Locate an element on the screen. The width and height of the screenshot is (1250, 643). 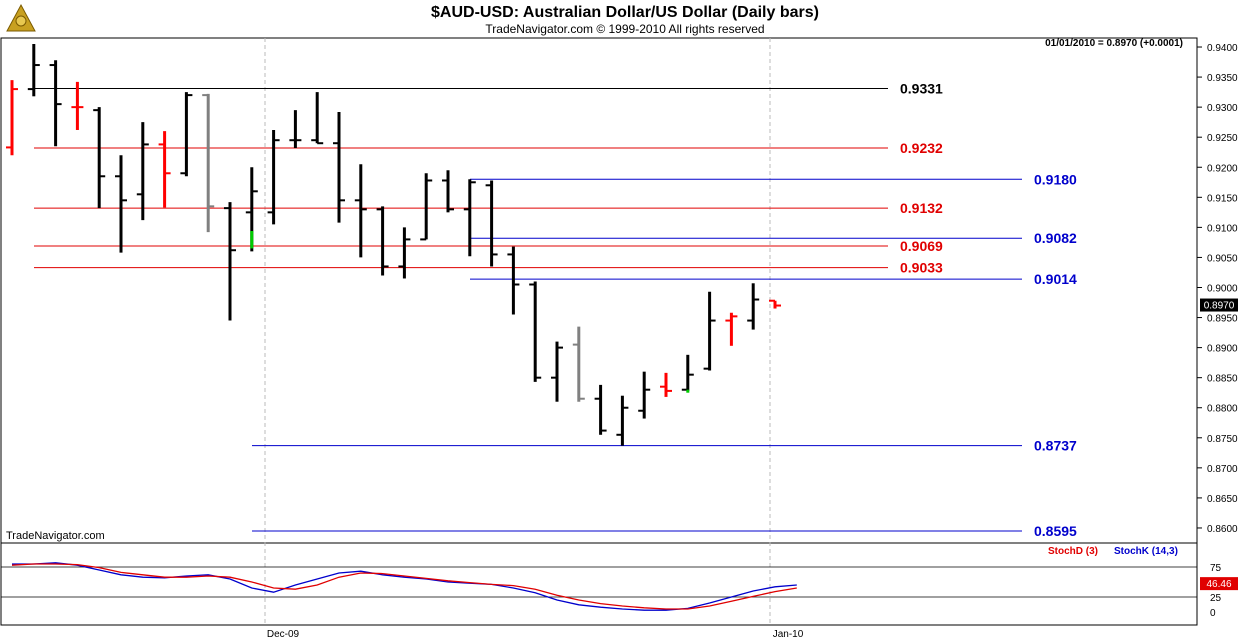
tradenavigator-sextant-icon is located at coordinates (21, 17).